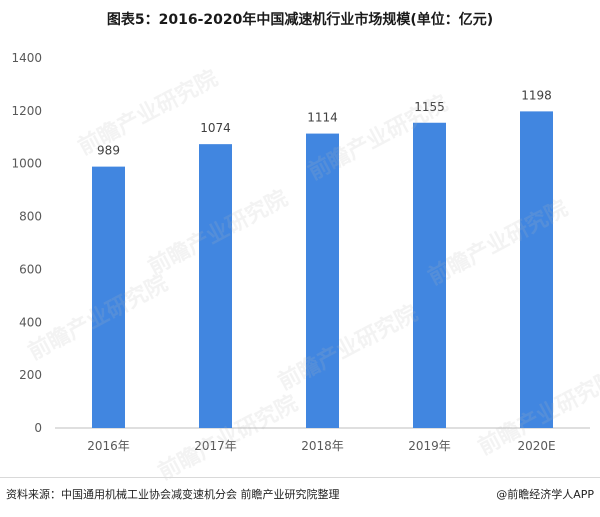 The height and width of the screenshot is (517, 600). What do you see at coordinates (429, 446) in the screenshot?
I see `x-tick-label-3: 2019年` at bounding box center [429, 446].